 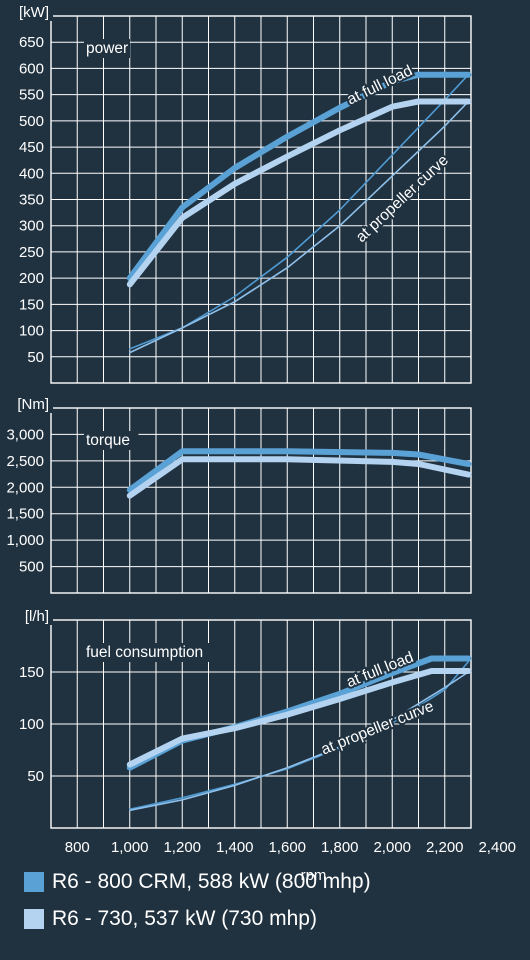 What do you see at coordinates (445, 847) in the screenshot?
I see `x-tick-label: 2,200` at bounding box center [445, 847].